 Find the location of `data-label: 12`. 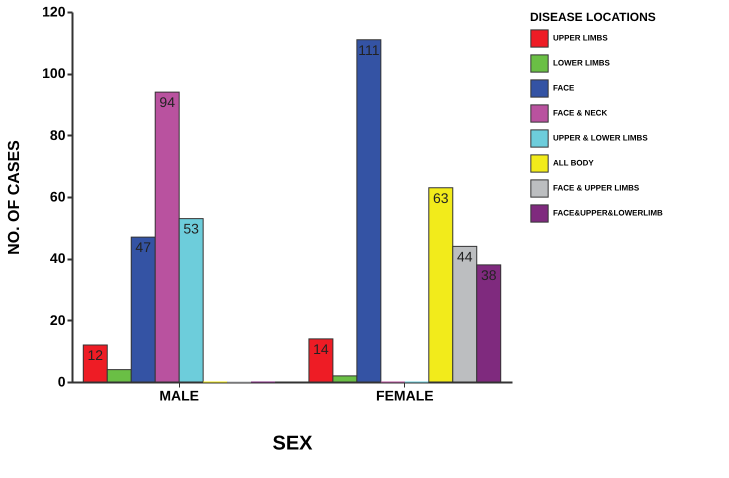

data-label: 12 is located at coordinates (95, 355).